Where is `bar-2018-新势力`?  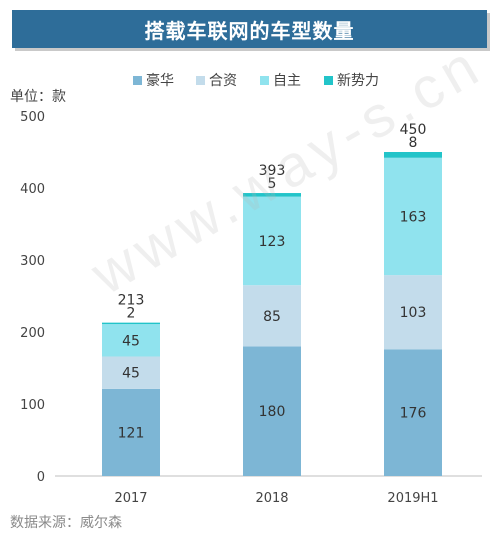
bar-2018-新势力 is located at coordinates (272, 195).